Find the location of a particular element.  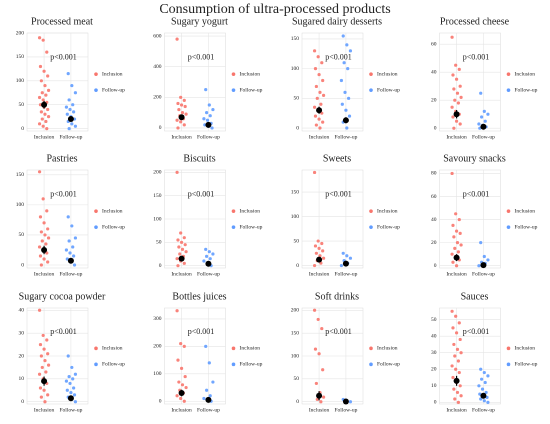

figure-title: Consumption of ultra-processed products is located at coordinates (274, 9).